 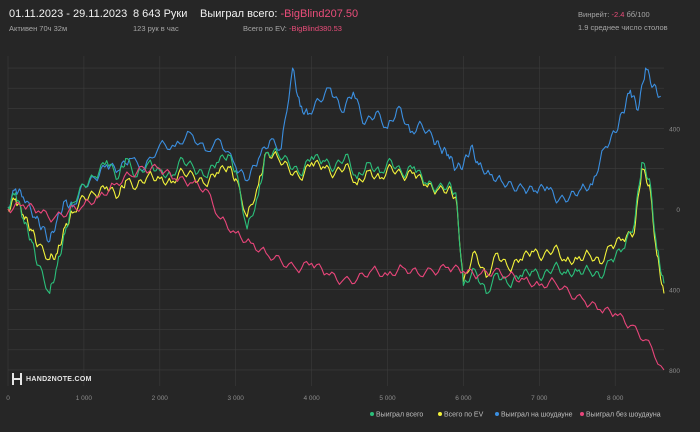 I want to click on active-time: Активен 70ч 32м, so click(x=38, y=28).